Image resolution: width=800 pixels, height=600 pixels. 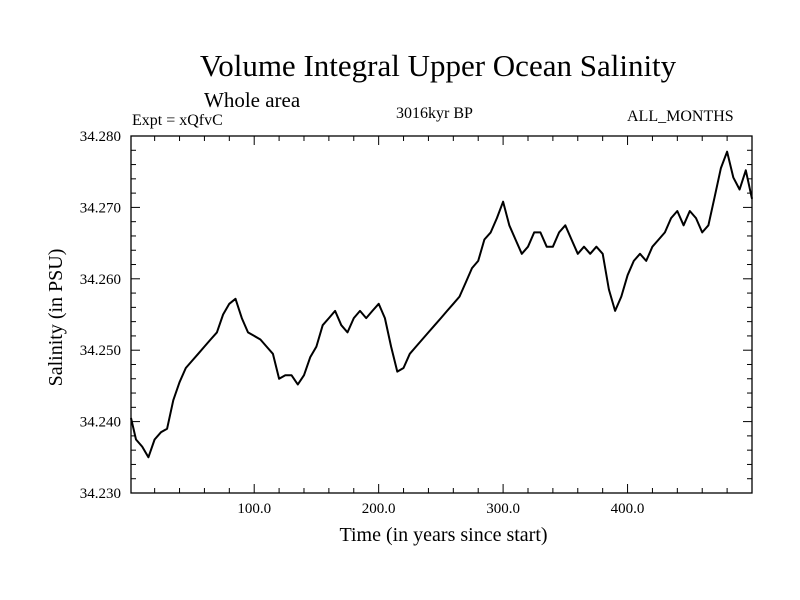 I want to click on y-tick-label: 34.280, so click(x=100, y=137).